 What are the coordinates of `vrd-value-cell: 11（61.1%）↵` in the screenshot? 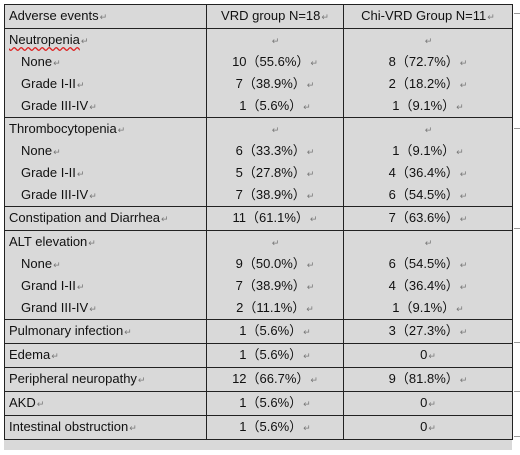 It's located at (275, 218).